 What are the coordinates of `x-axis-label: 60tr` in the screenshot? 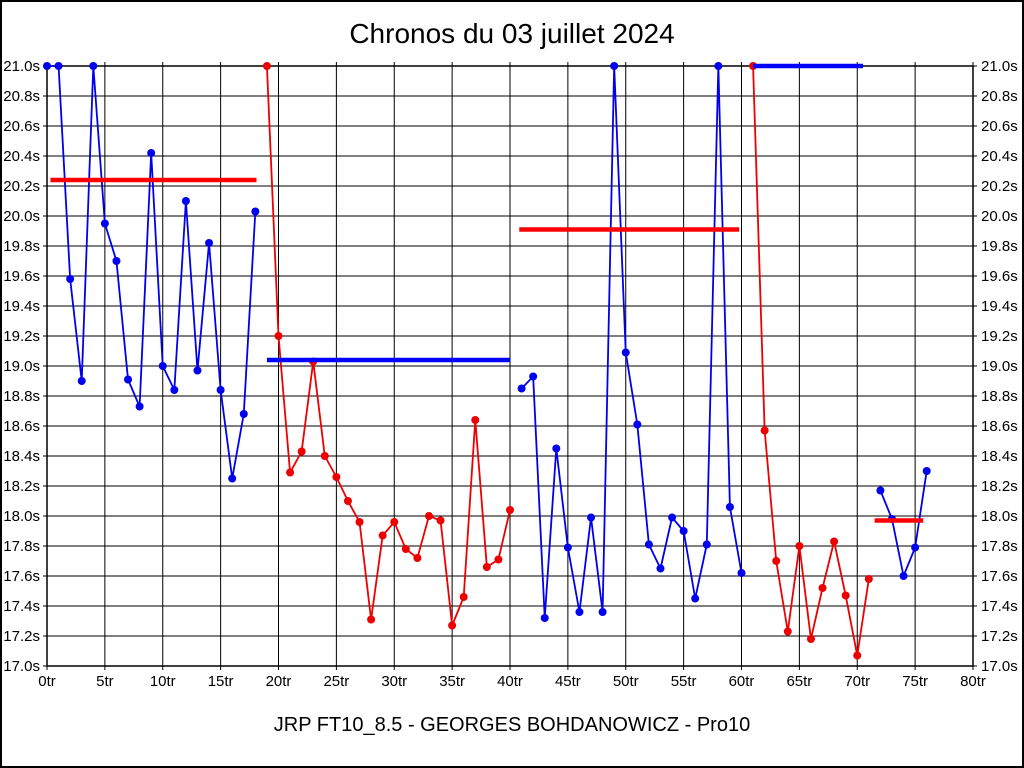 It's located at (742, 681).